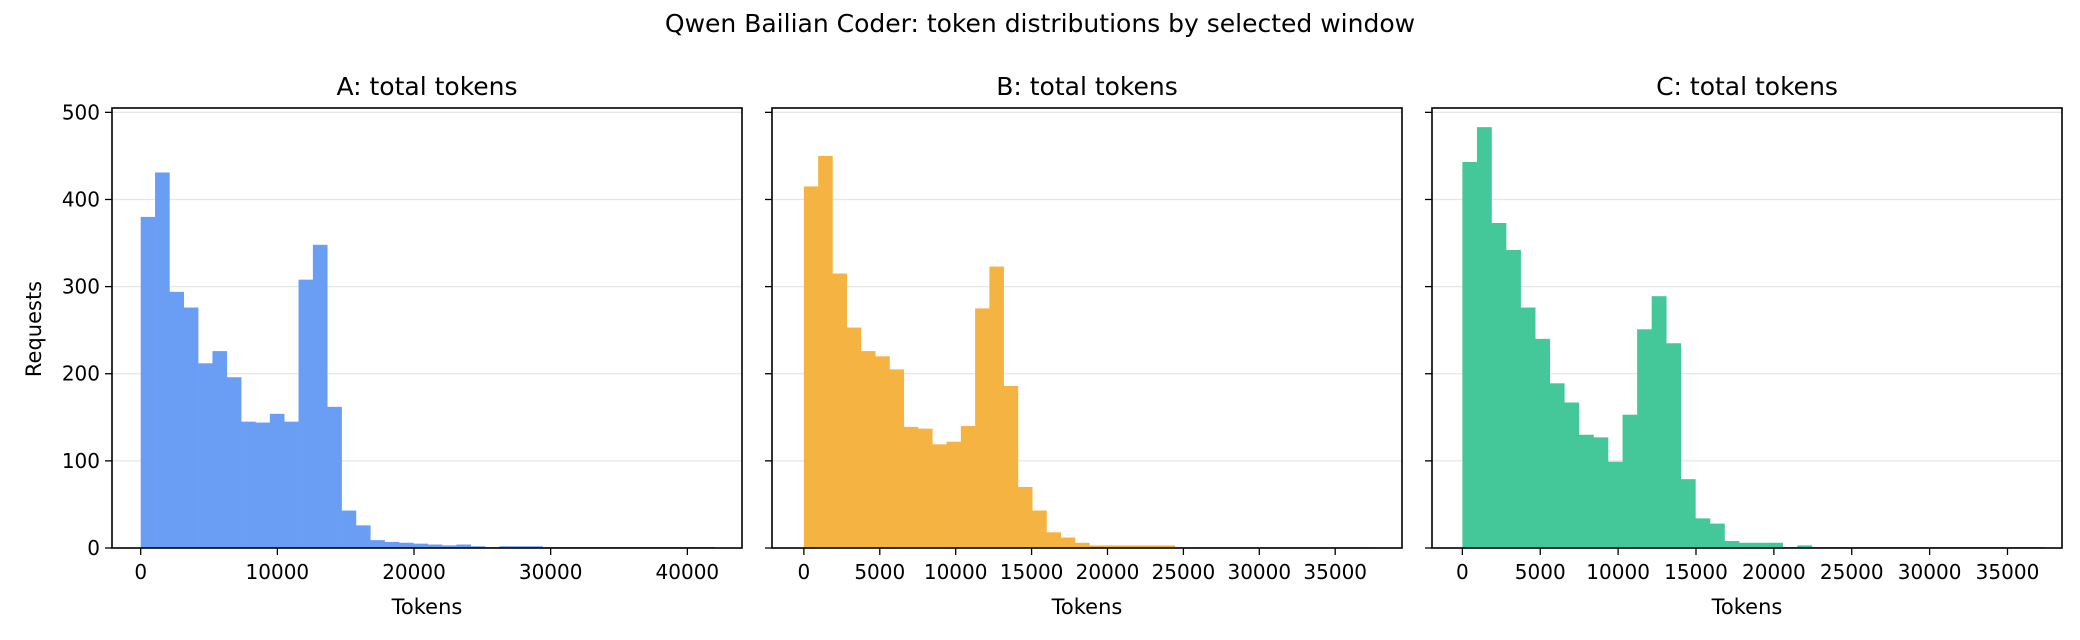  I want to click on shared-y-axis-label: Requests, so click(34, 329).